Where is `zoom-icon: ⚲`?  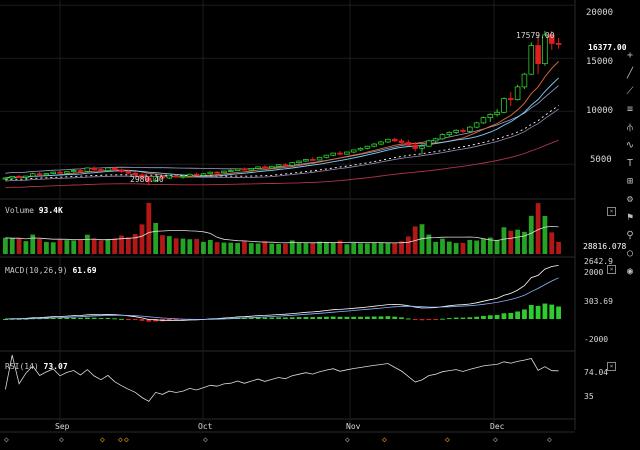
zoom-icon: ⚲ is located at coordinates (630, 235).